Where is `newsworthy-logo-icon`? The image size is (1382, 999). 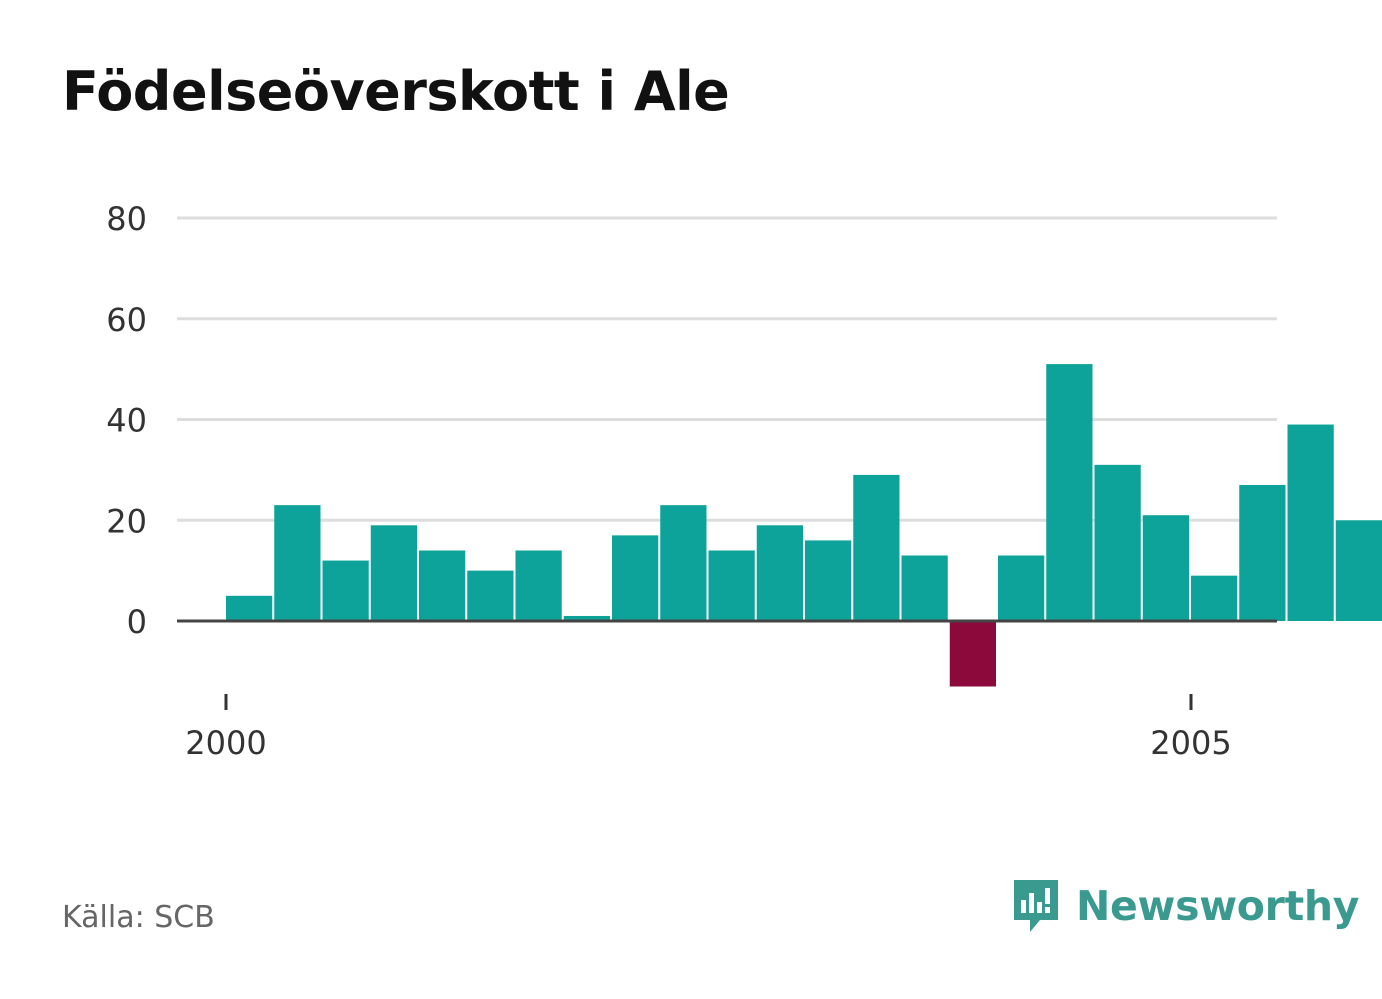 newsworthy-logo-icon is located at coordinates (1036, 906).